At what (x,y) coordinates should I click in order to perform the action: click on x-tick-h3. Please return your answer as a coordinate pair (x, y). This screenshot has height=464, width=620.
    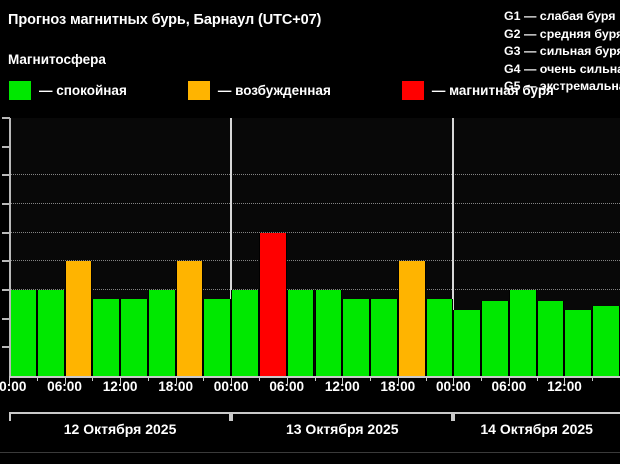
    Looking at the image, I should click on (37, 378).